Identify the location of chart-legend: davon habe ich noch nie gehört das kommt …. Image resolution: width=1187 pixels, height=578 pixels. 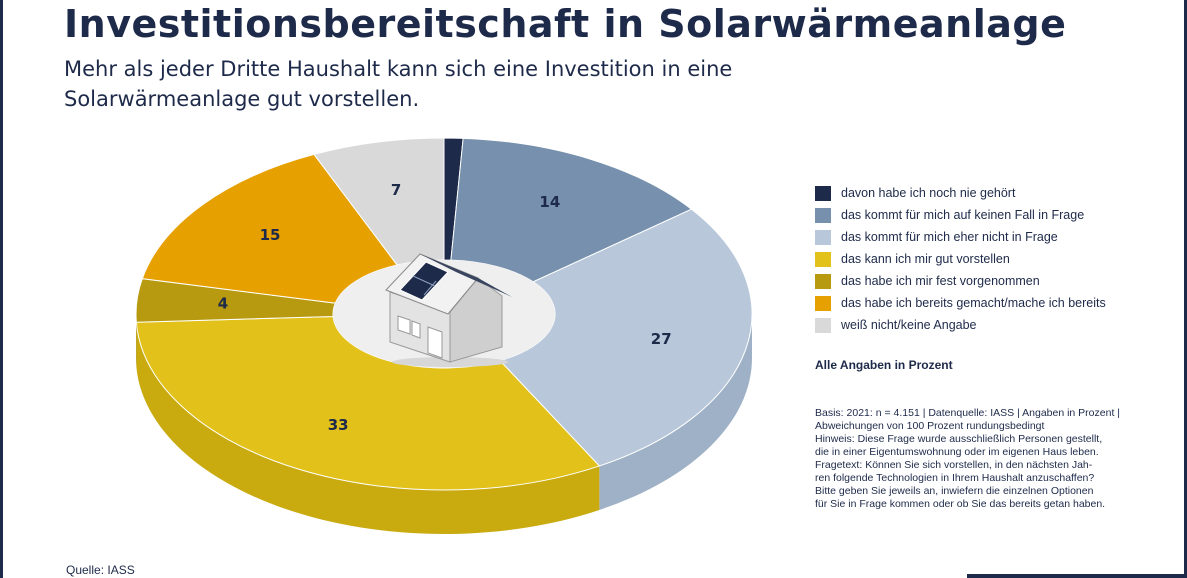
(960, 259).